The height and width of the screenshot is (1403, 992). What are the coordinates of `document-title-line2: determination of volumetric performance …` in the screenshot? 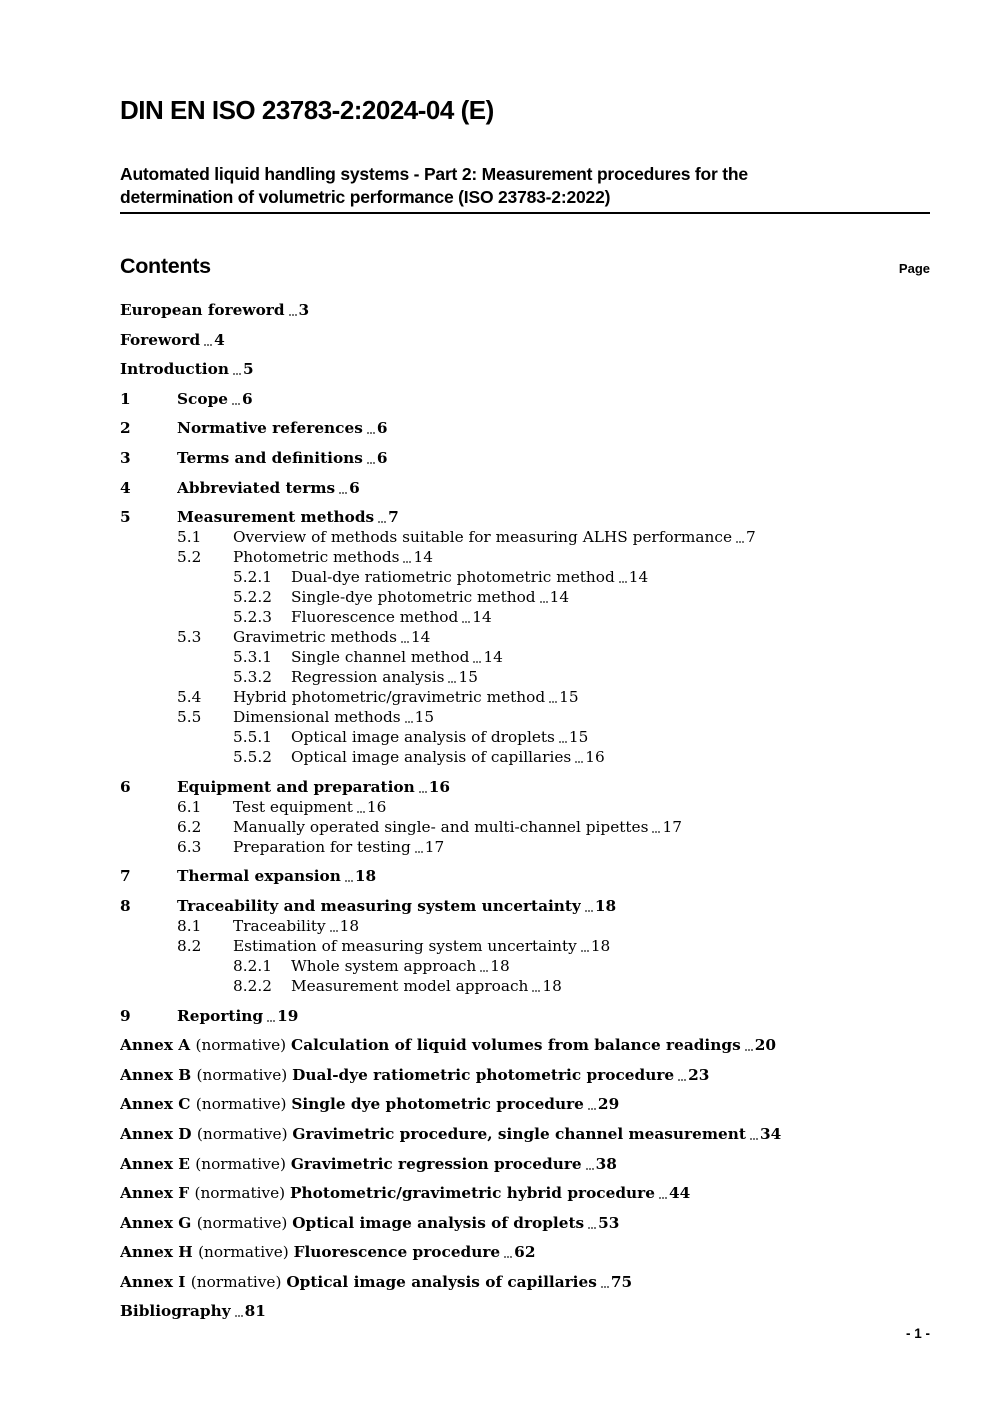 It's located at (365, 196).